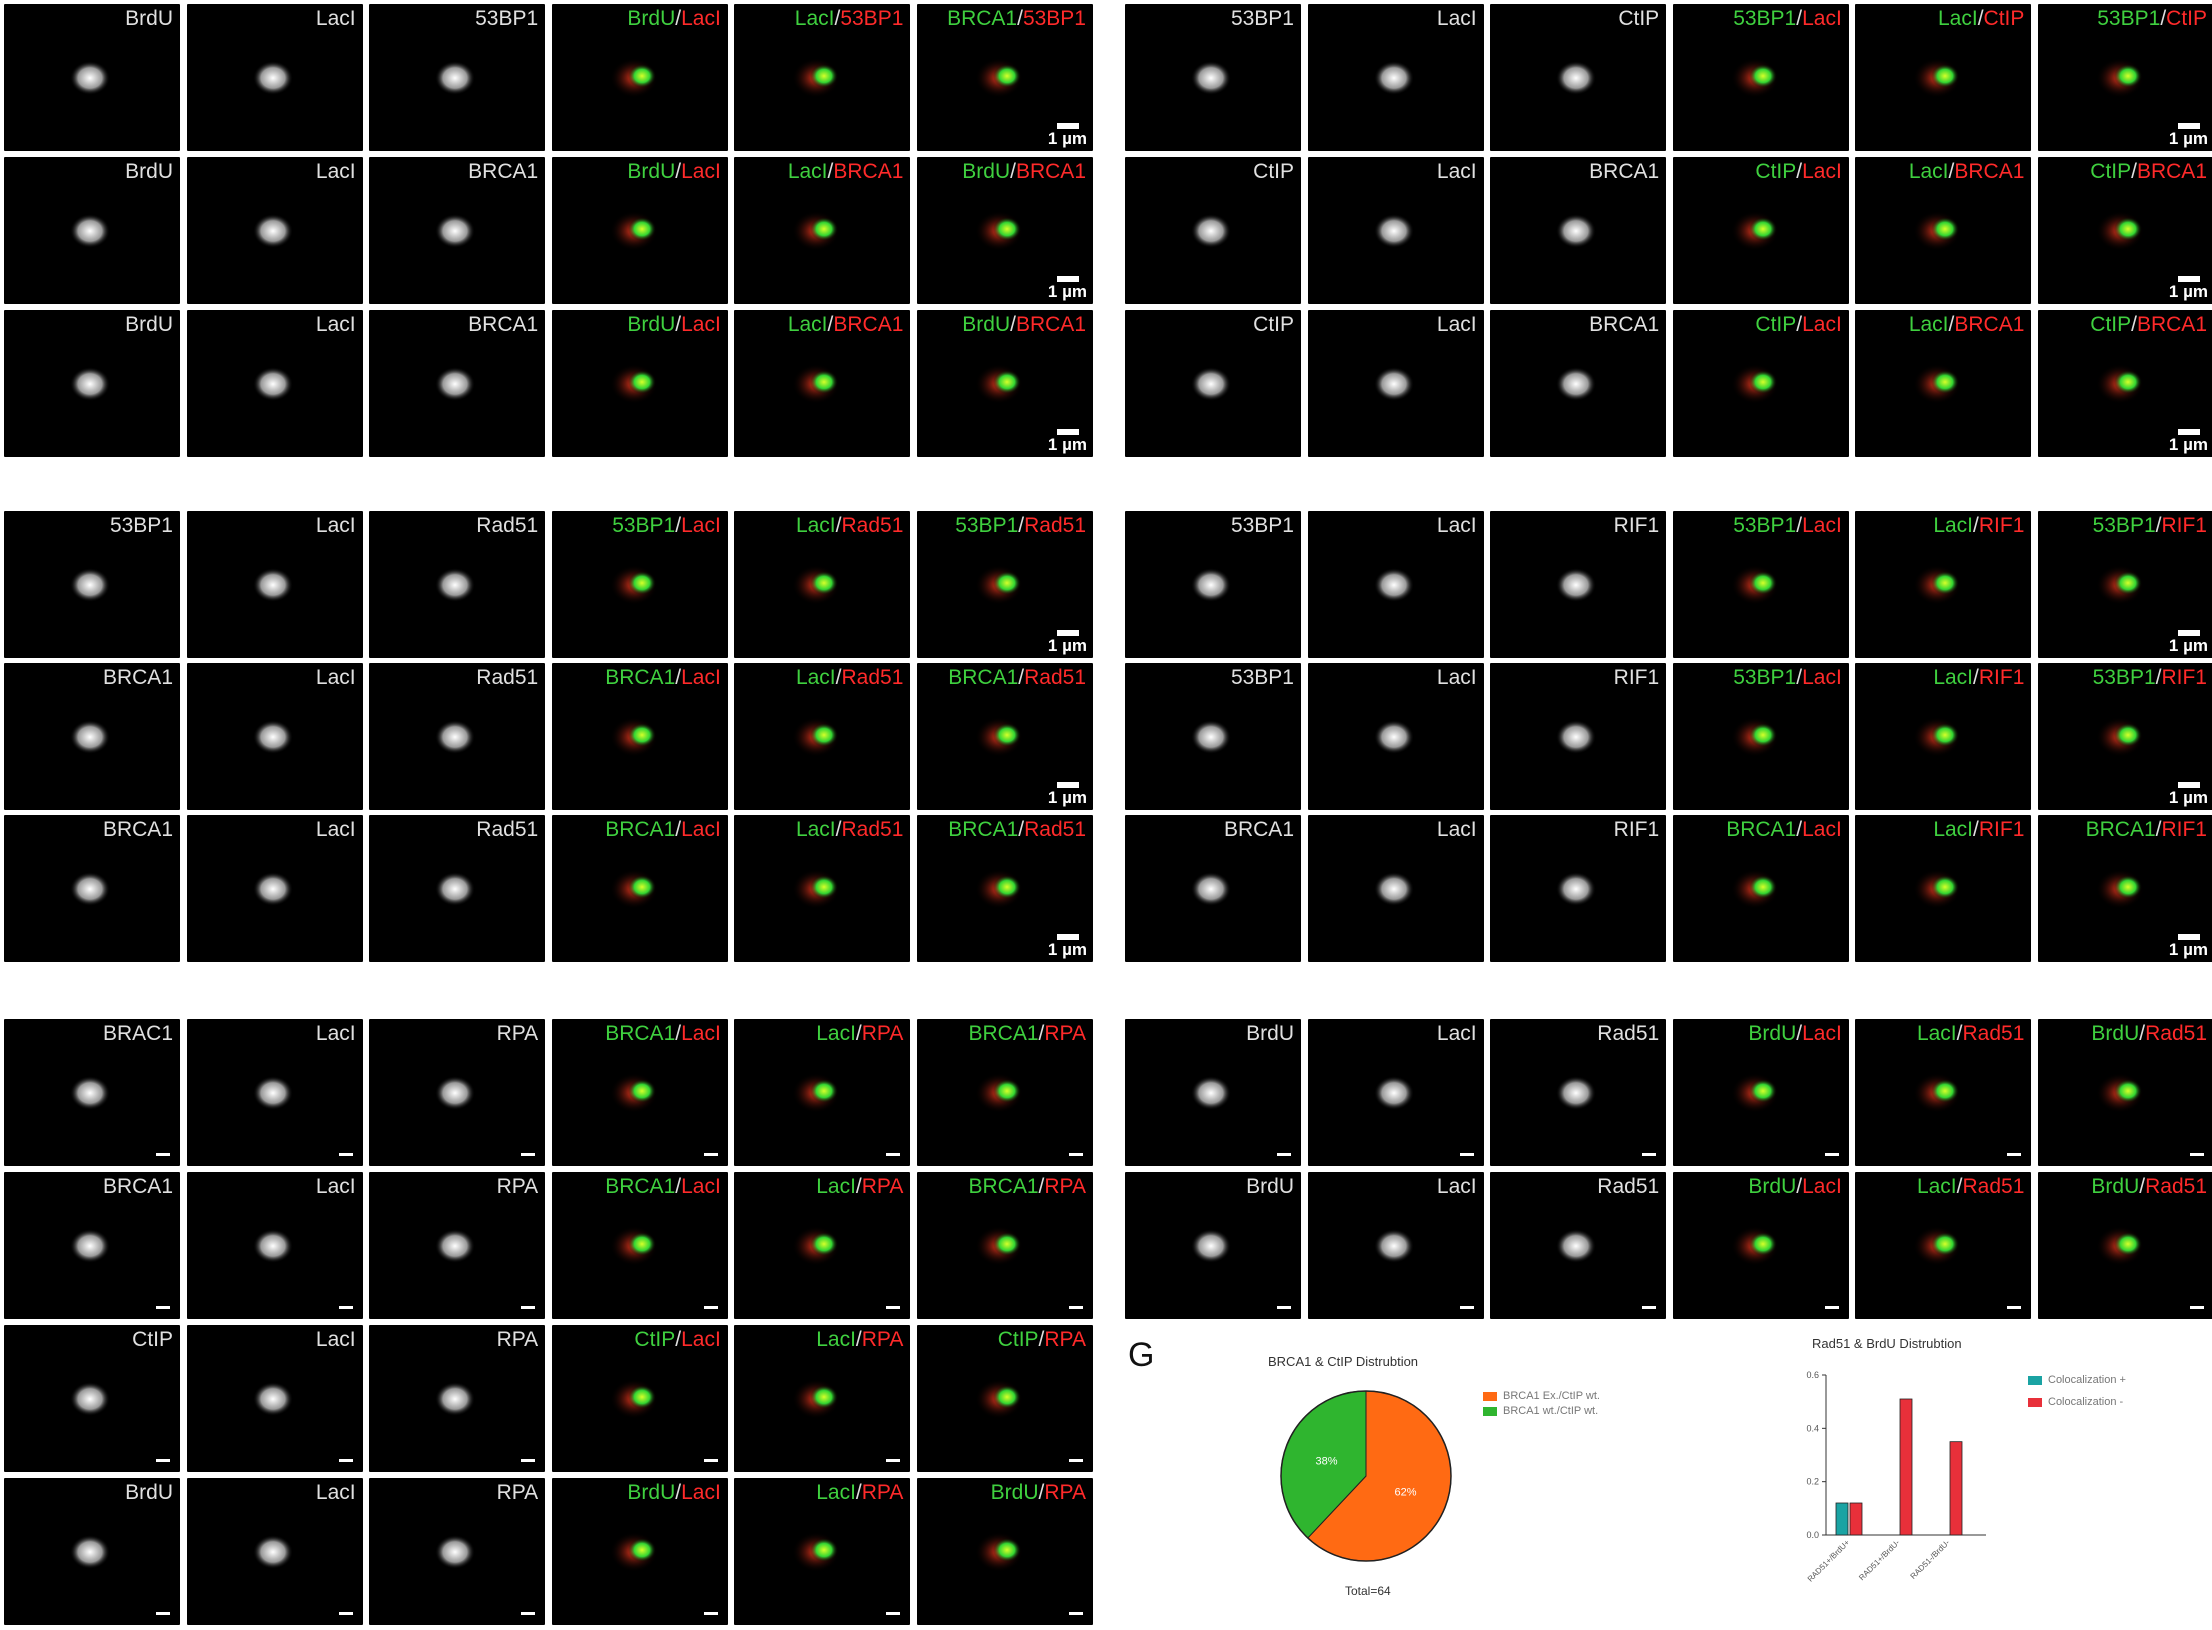 The width and height of the screenshot is (2212, 1630). What do you see at coordinates (982, 18) in the screenshot?
I see `green-channel-name: BRCA1` at bounding box center [982, 18].